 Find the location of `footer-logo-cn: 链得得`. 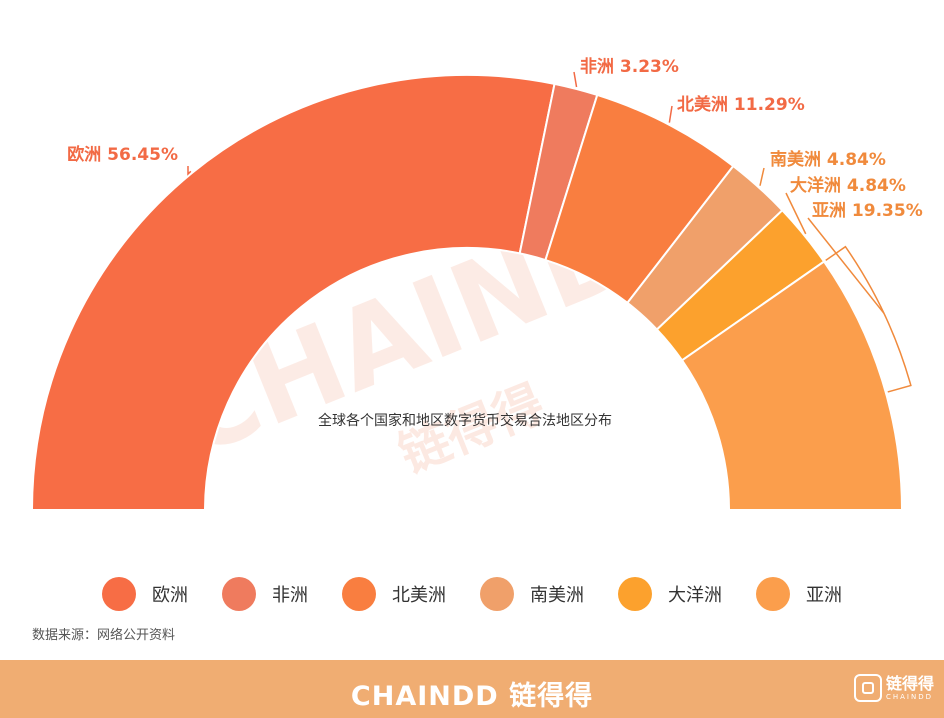

footer-logo-cn: 链得得 is located at coordinates (909, 683).